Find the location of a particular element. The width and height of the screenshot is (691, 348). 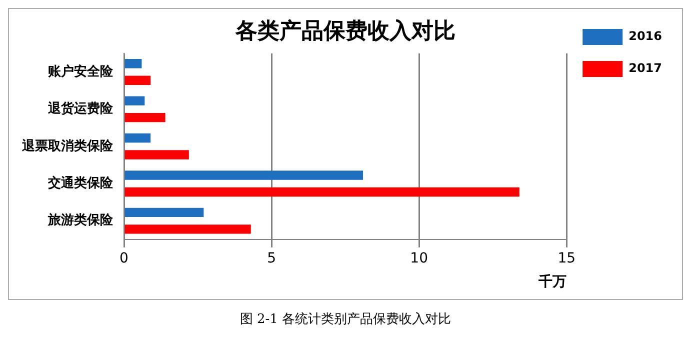

x-tick-label: 0 is located at coordinates (124, 258).